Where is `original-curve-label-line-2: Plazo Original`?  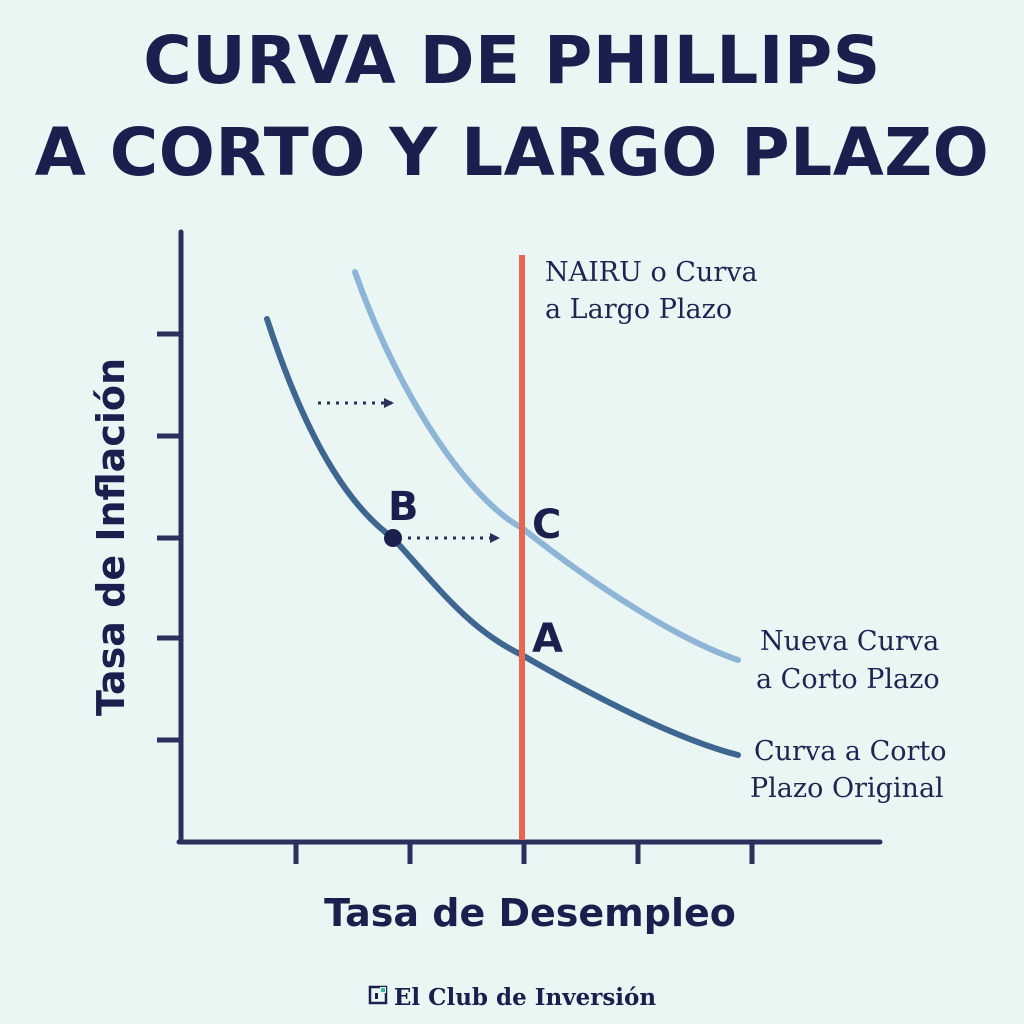
original-curve-label-line-2: Plazo Original is located at coordinates (847, 788).